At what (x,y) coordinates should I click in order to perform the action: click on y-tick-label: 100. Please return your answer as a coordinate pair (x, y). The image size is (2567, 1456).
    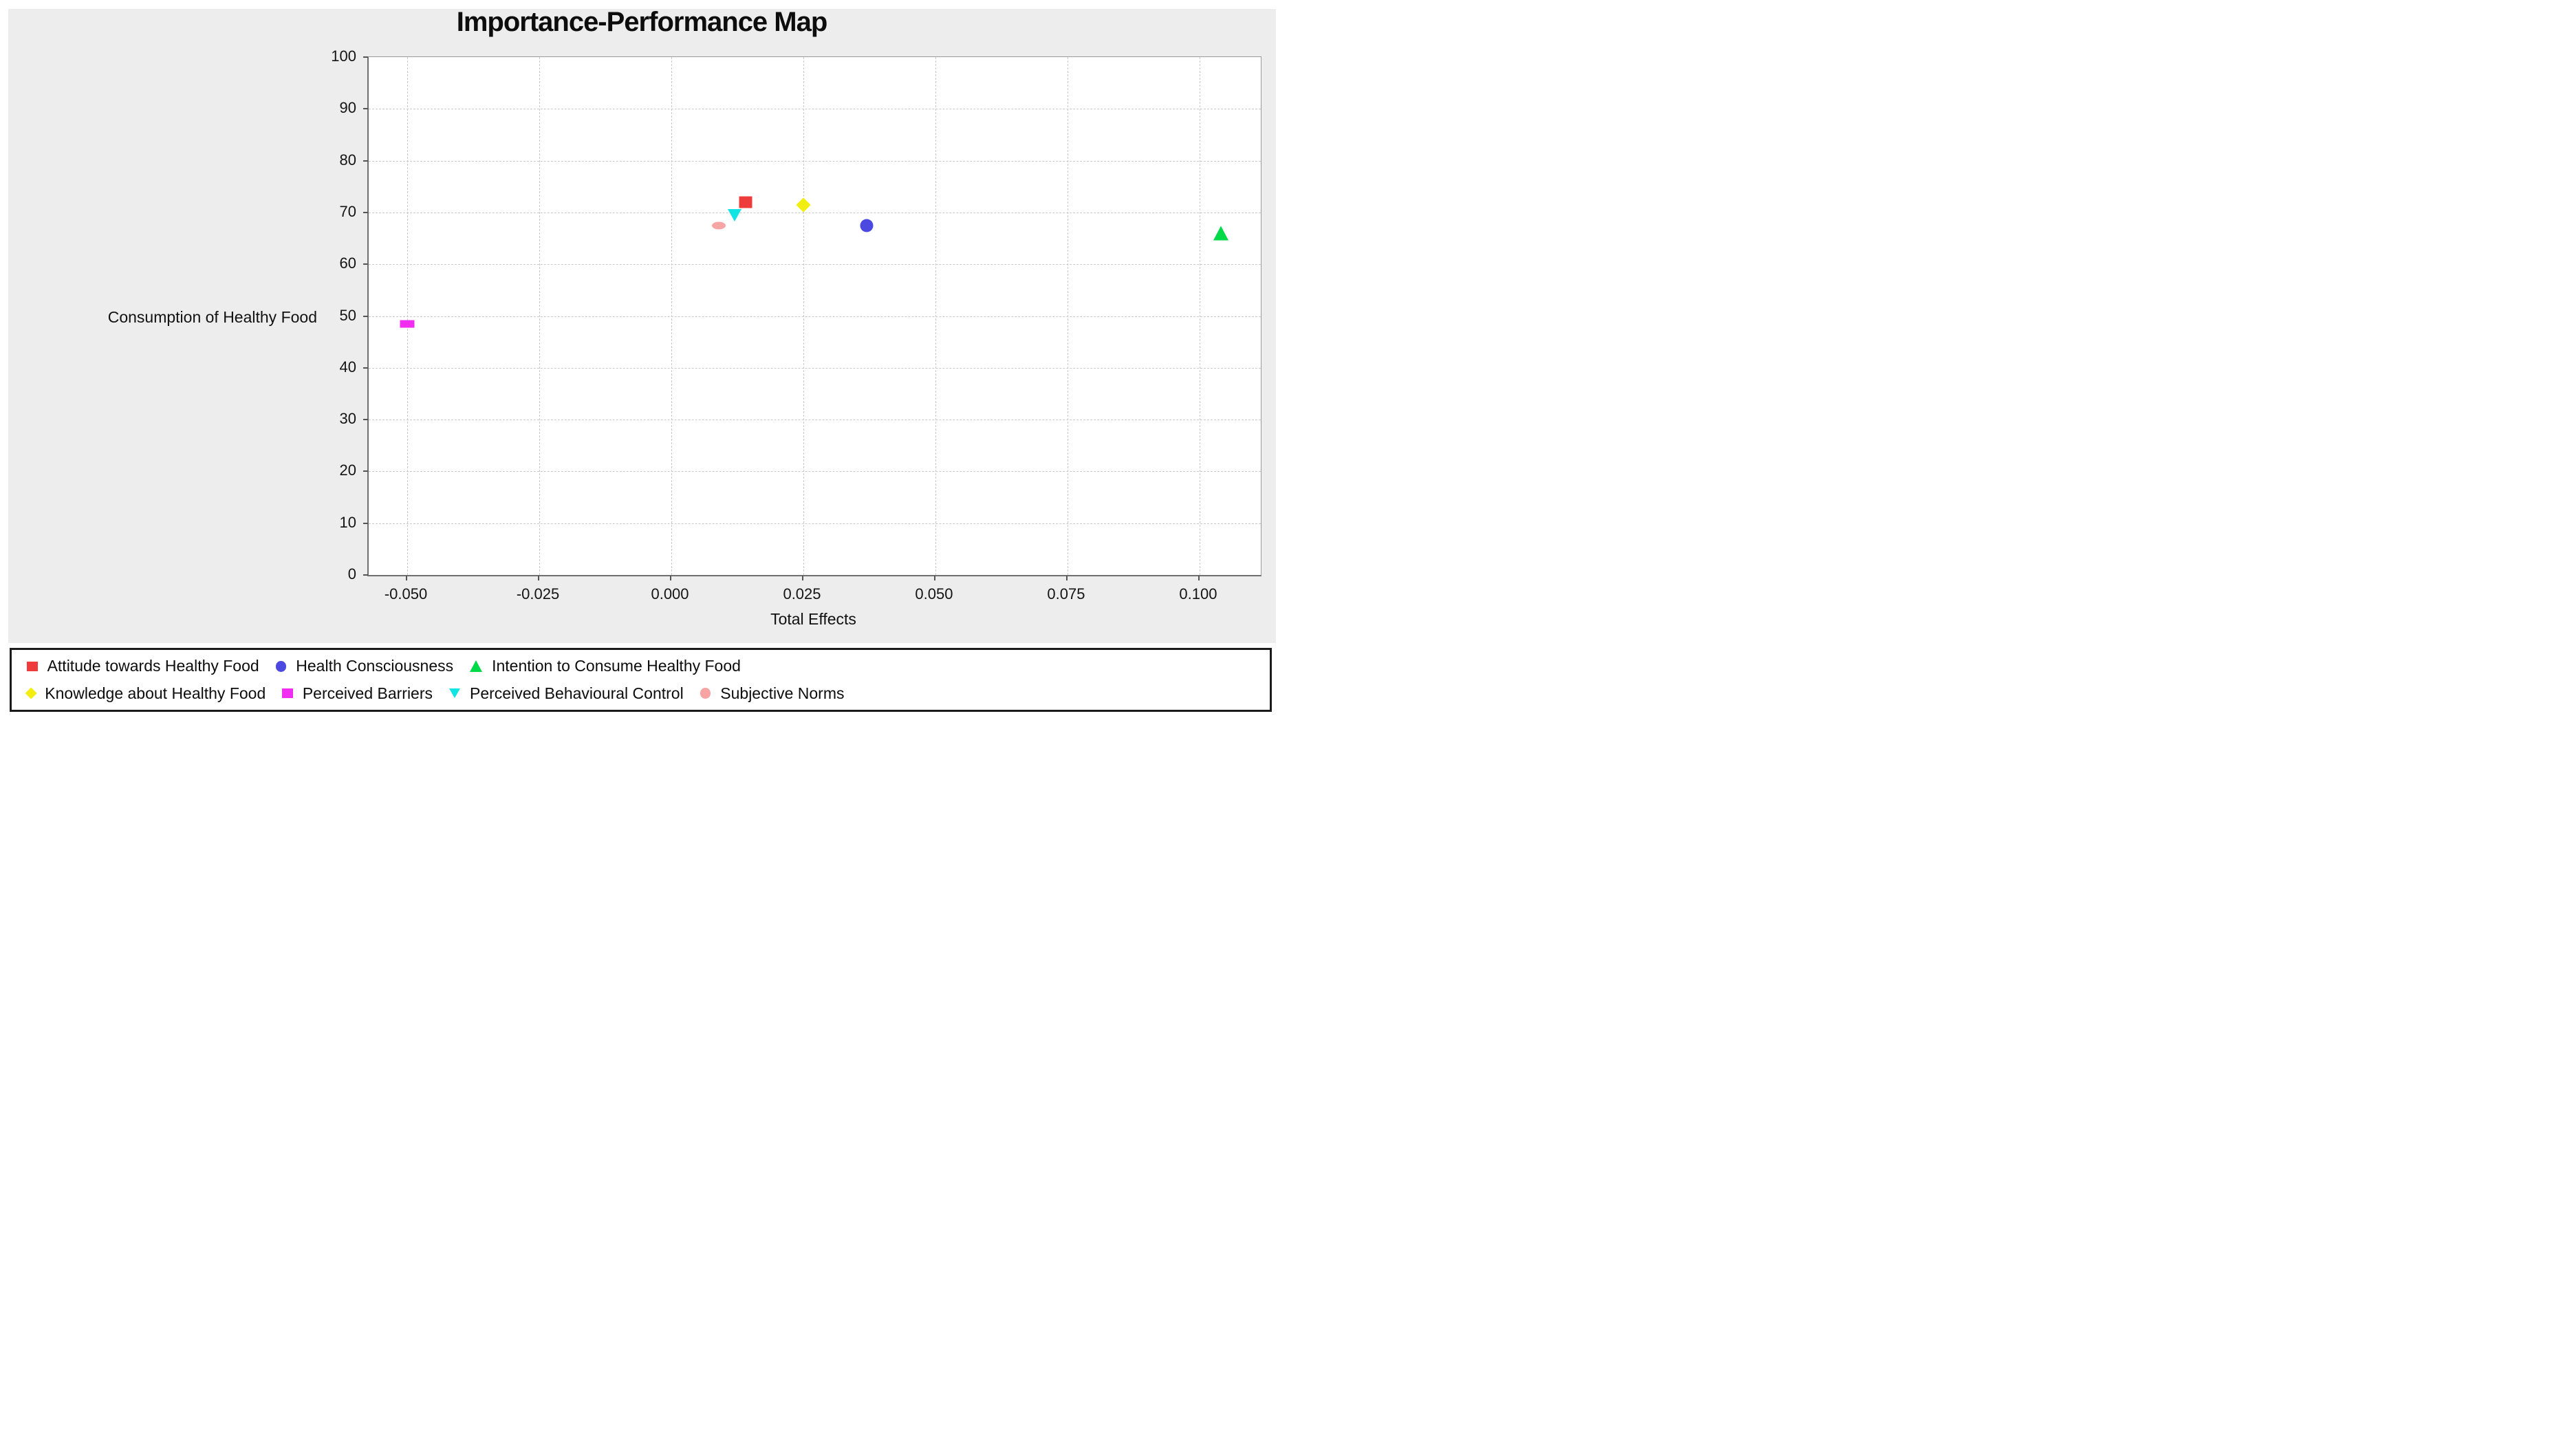
    Looking at the image, I should click on (343, 56).